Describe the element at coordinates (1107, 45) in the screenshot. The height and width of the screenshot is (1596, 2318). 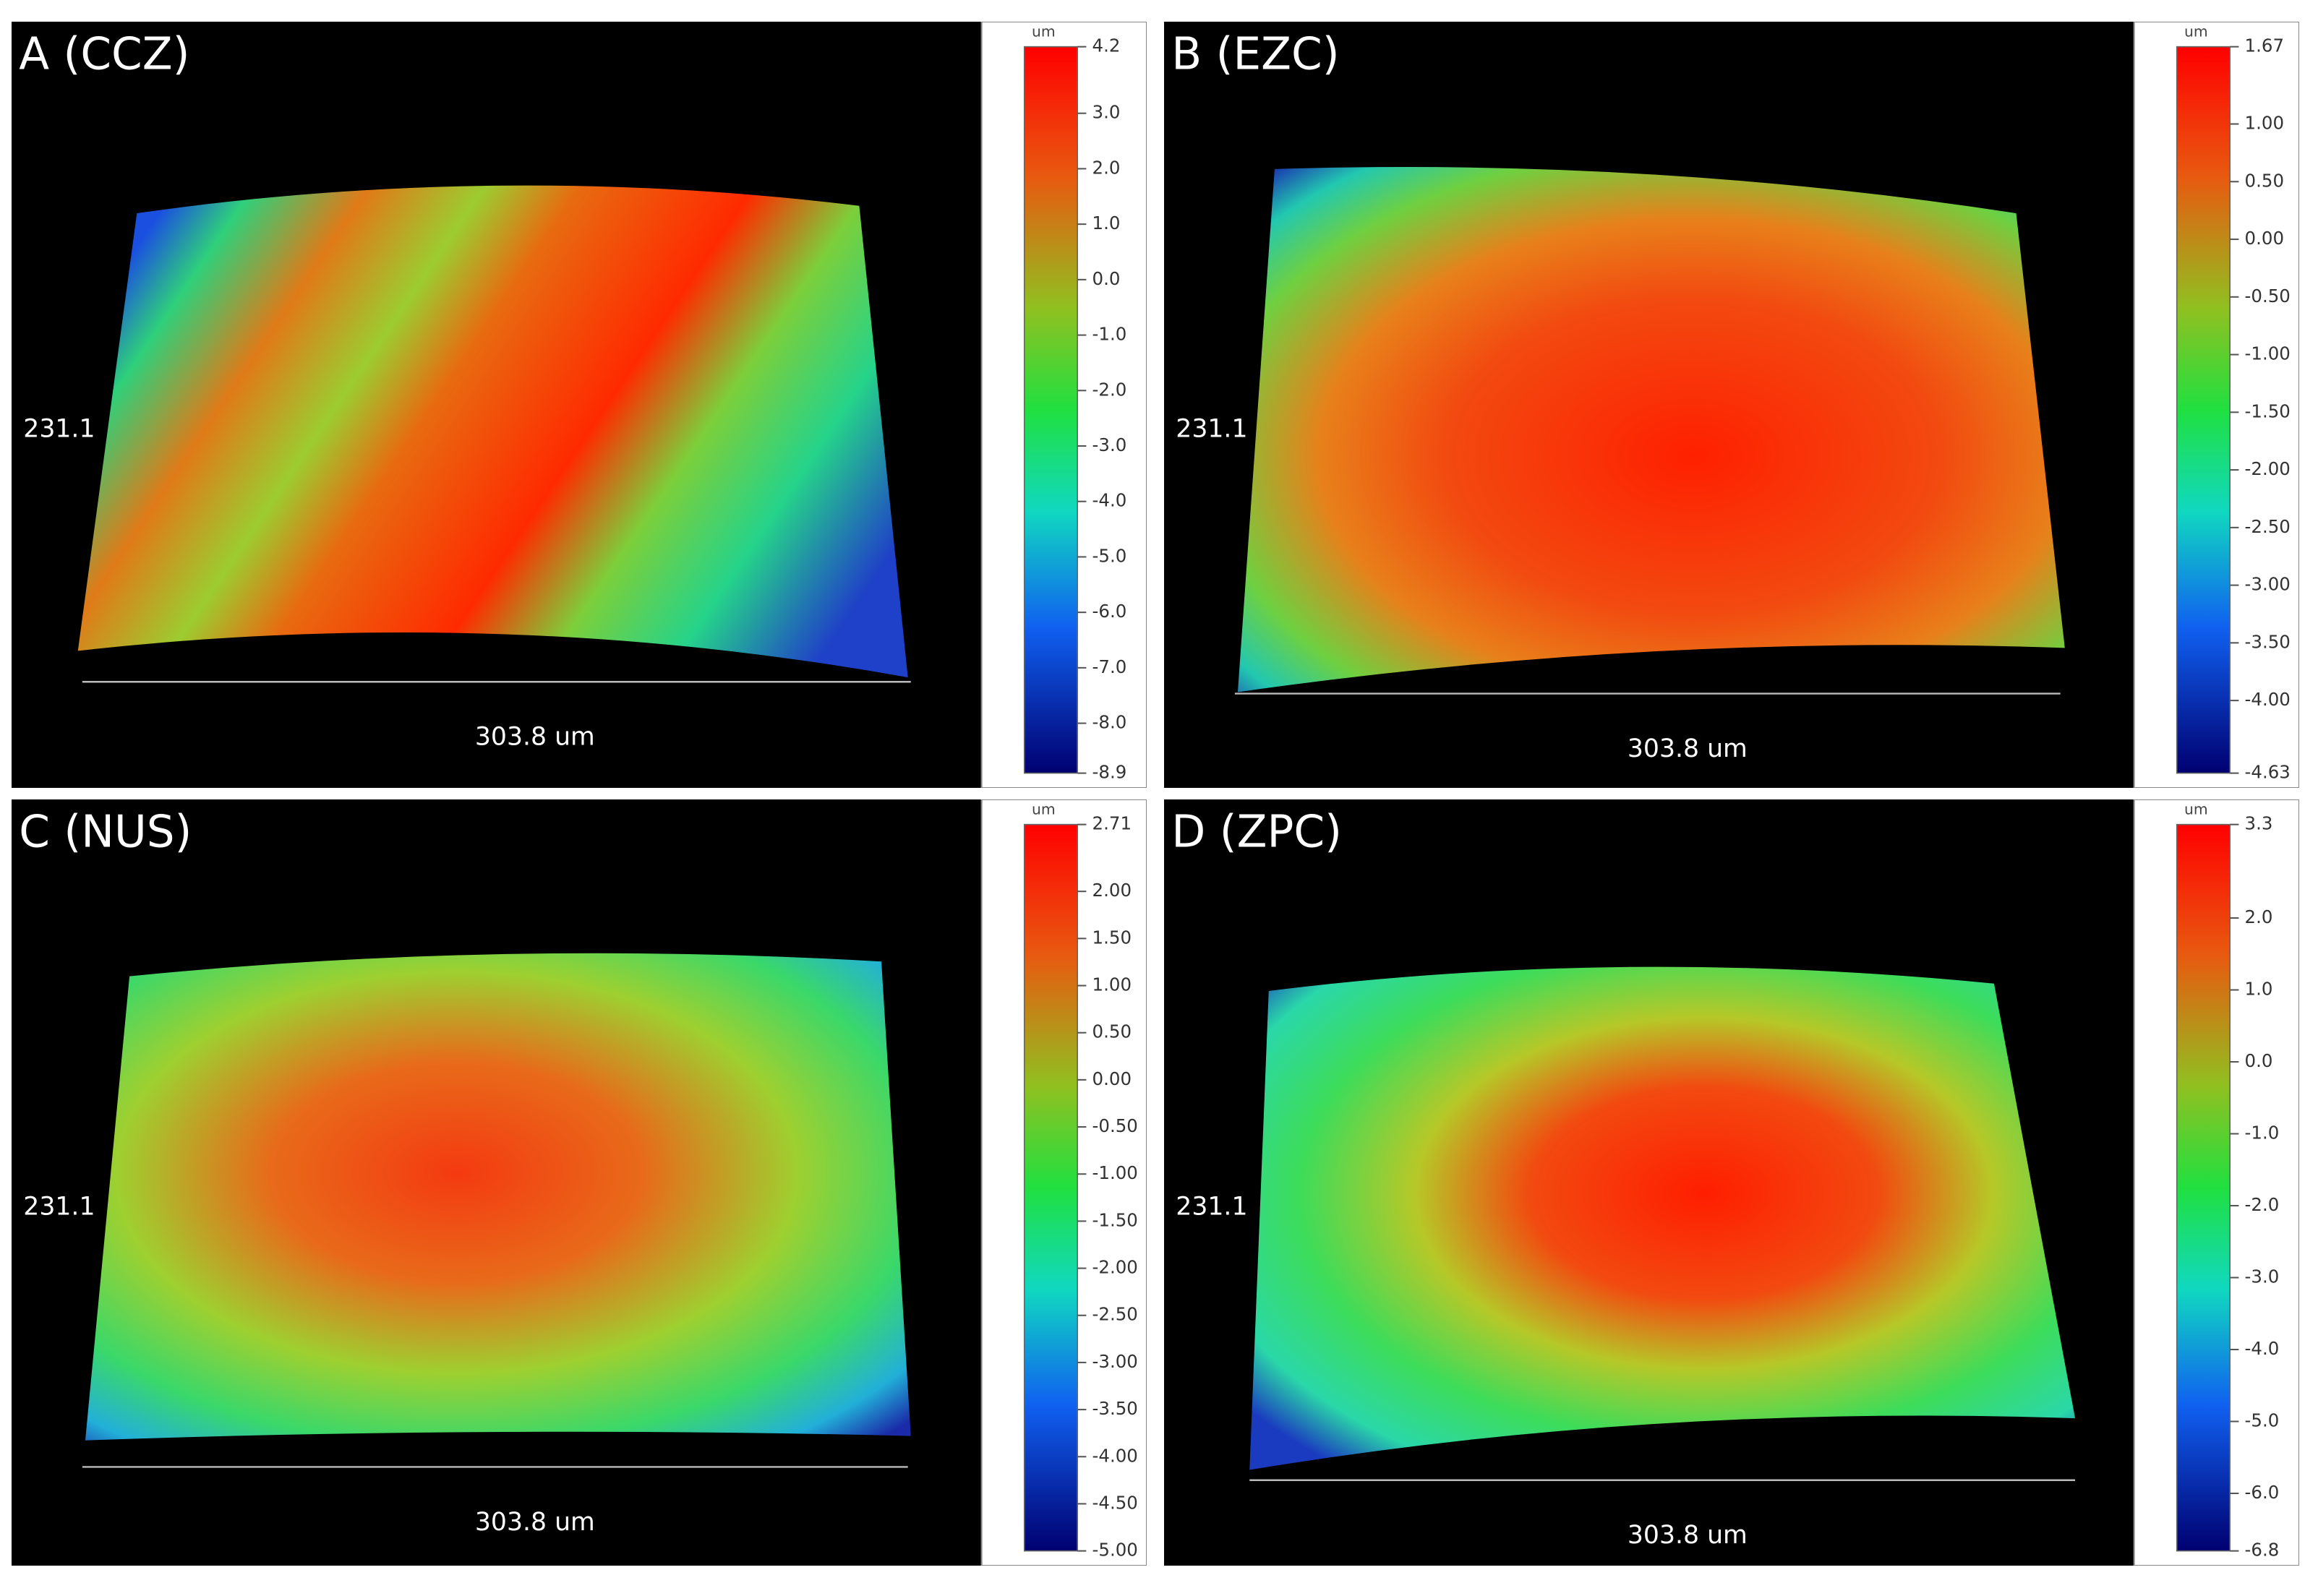
I see `colorbar-tick-label: 4.2` at that location.